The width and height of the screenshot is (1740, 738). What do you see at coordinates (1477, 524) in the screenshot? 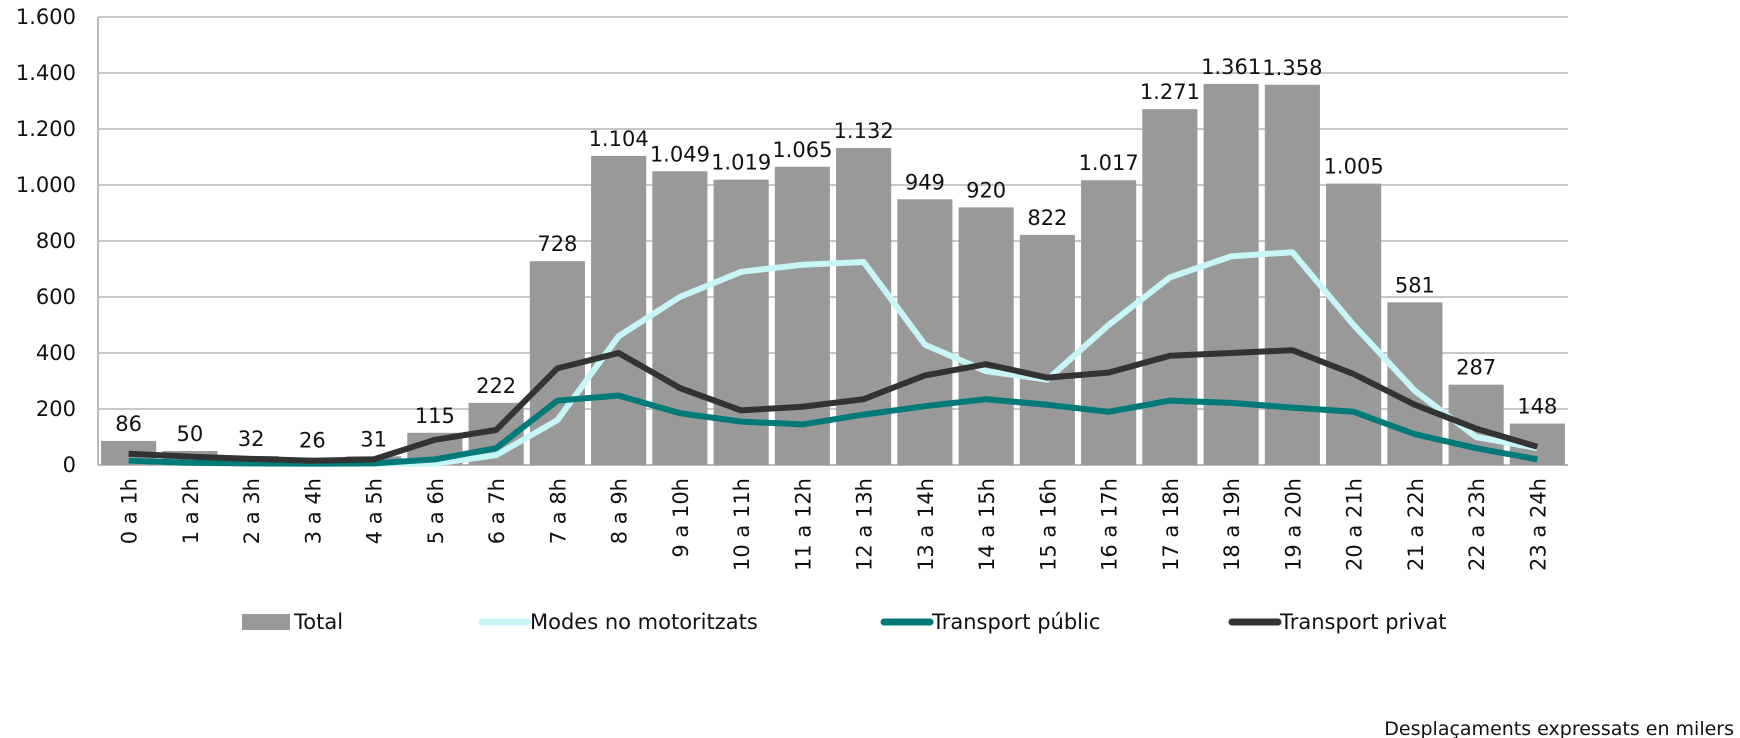
I see `x-tick-label: 22 a 23h` at bounding box center [1477, 524].